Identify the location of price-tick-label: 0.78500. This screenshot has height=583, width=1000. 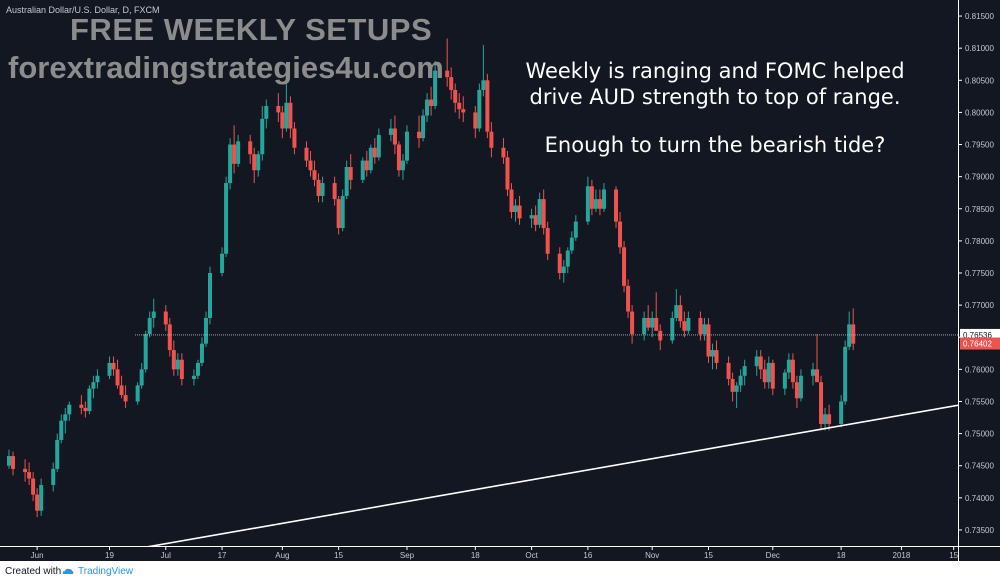
(979, 209).